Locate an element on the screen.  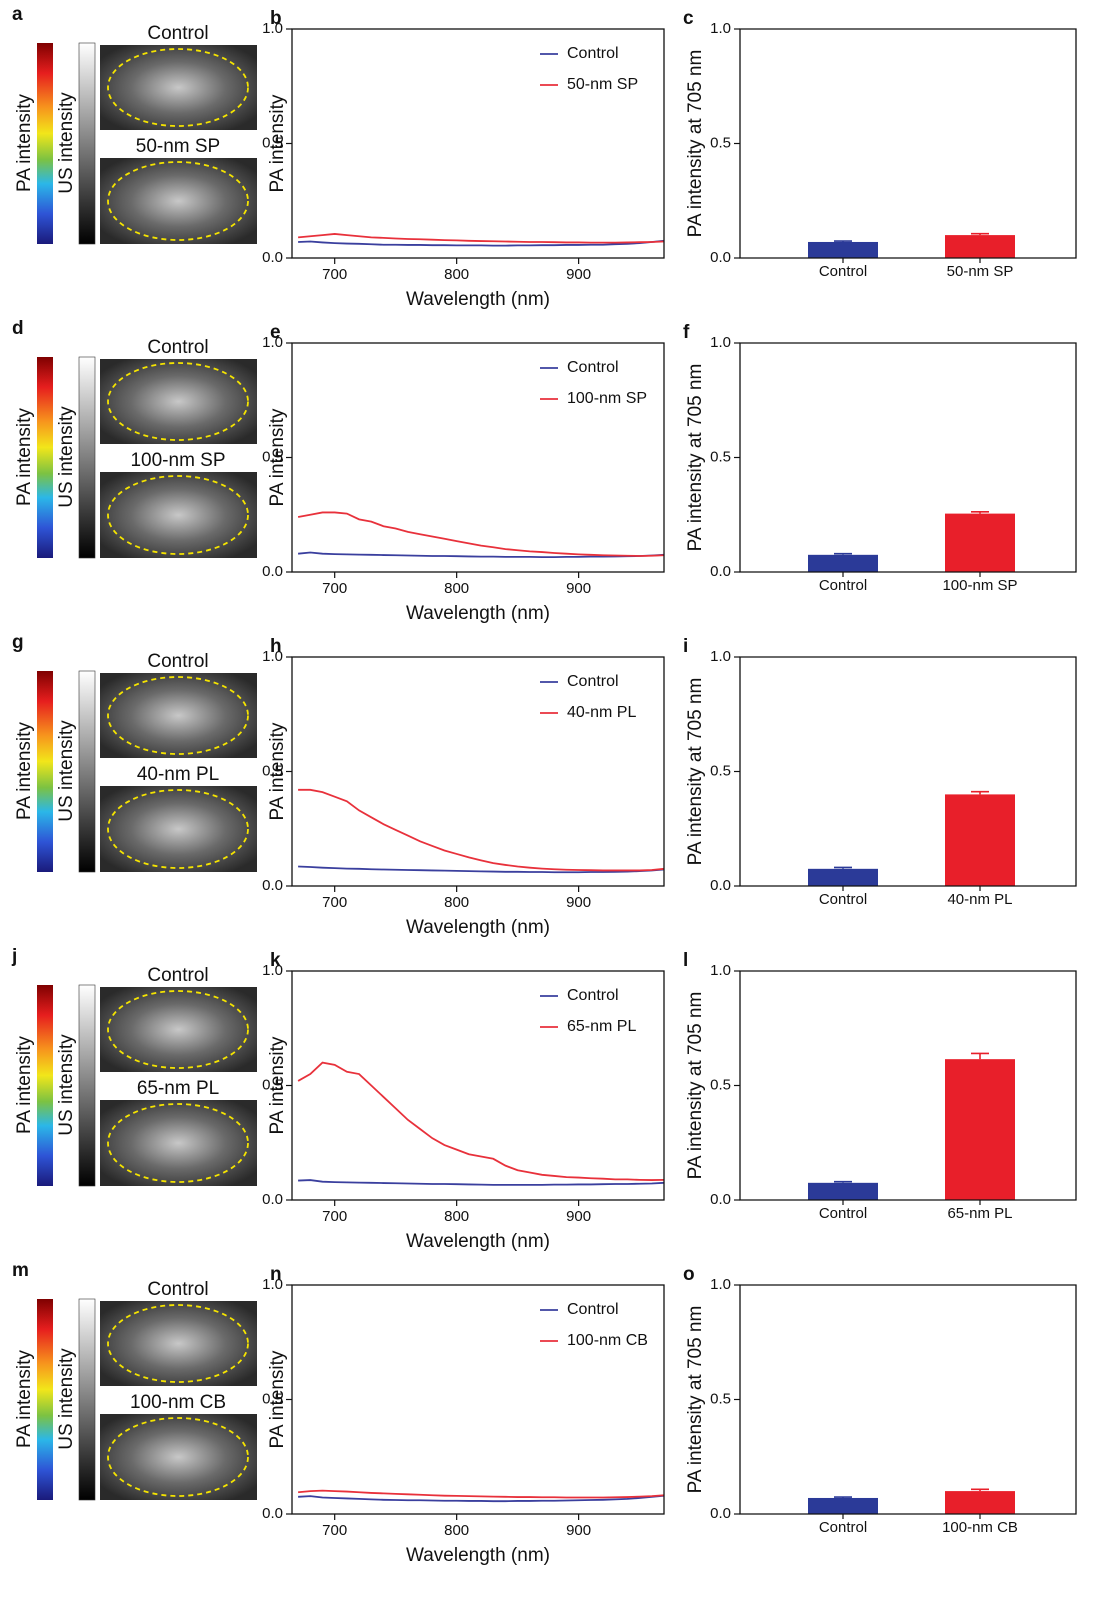
panel-label: c is located at coordinates (688, 18).